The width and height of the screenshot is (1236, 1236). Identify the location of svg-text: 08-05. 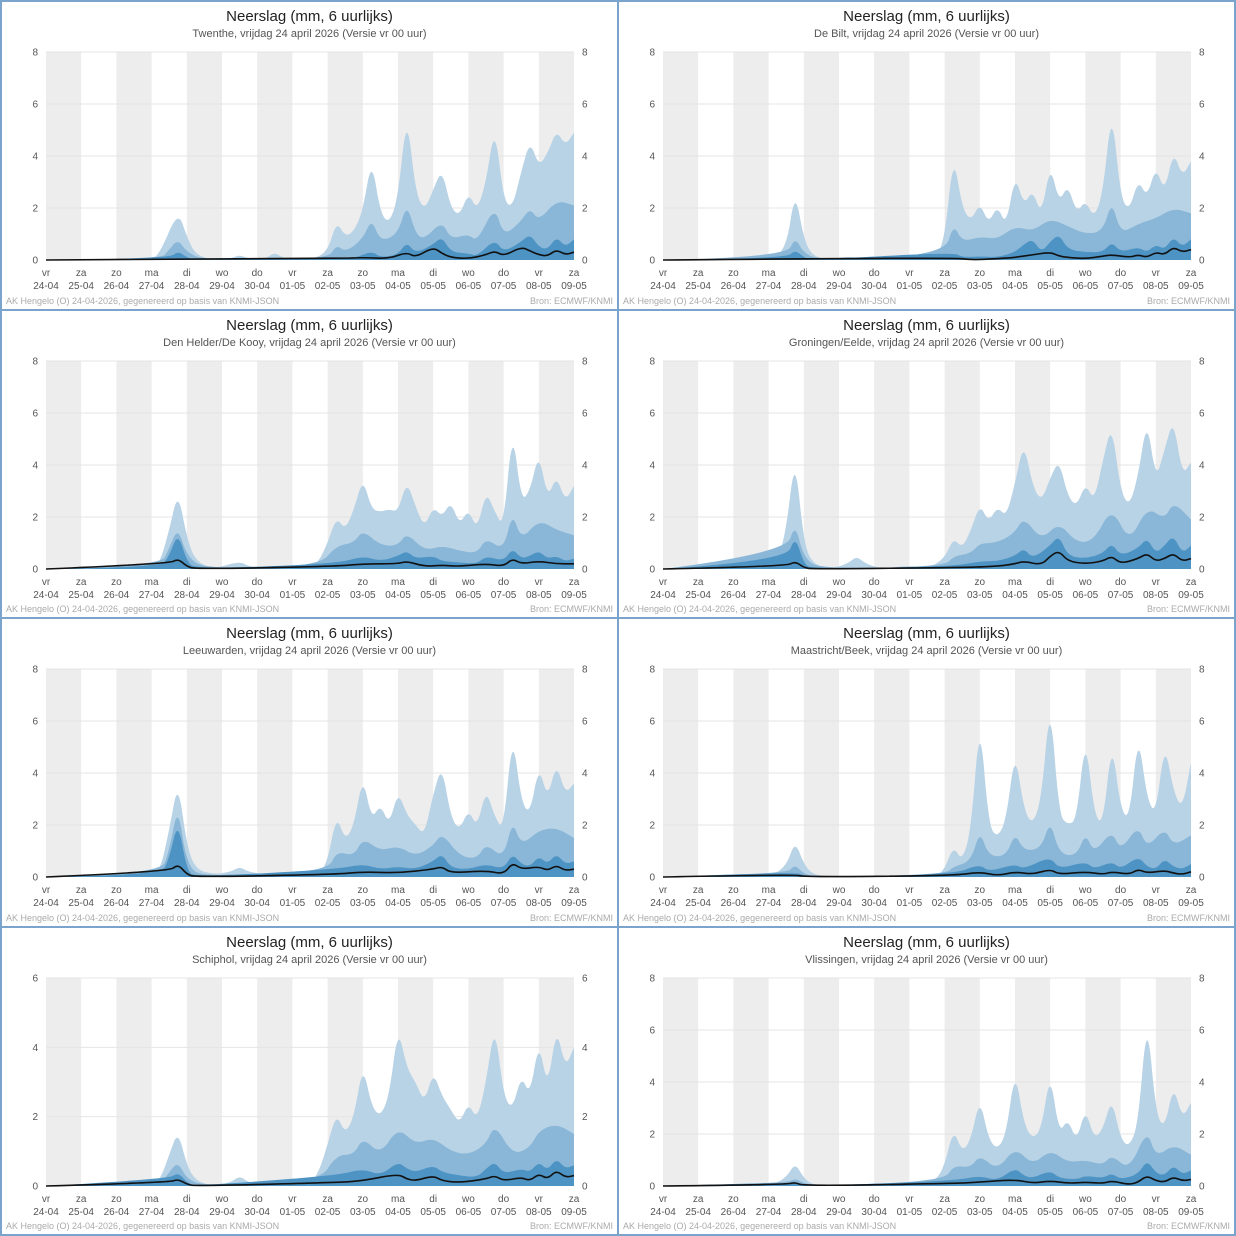
(1156, 1212).